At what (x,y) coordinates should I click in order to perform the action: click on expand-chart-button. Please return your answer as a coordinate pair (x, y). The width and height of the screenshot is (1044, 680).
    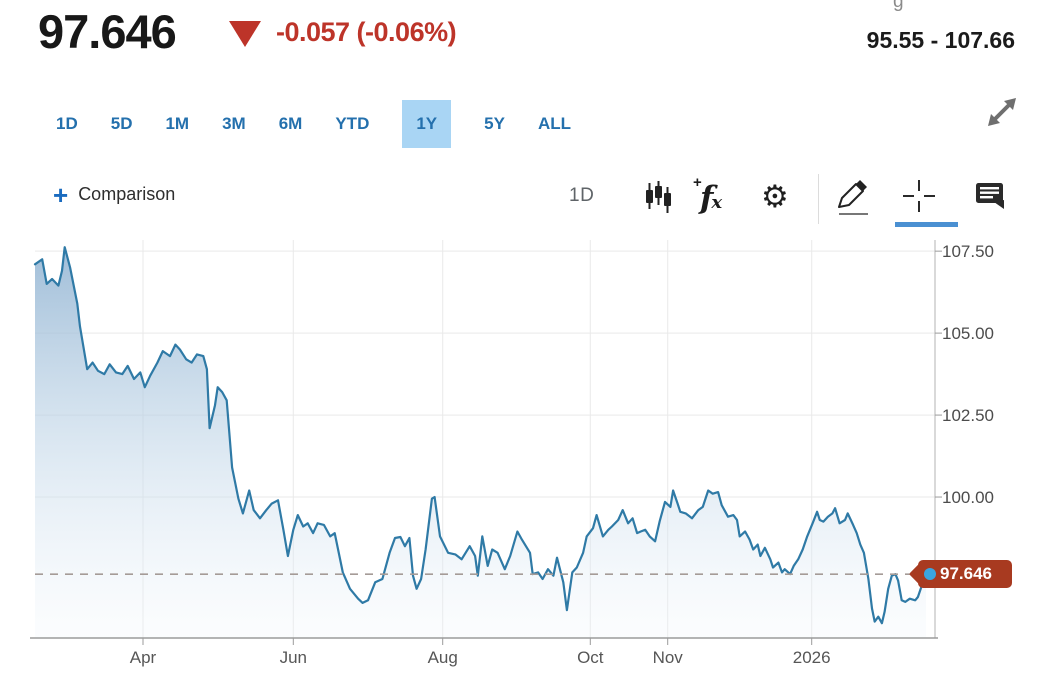
    Looking at the image, I should click on (1002, 112).